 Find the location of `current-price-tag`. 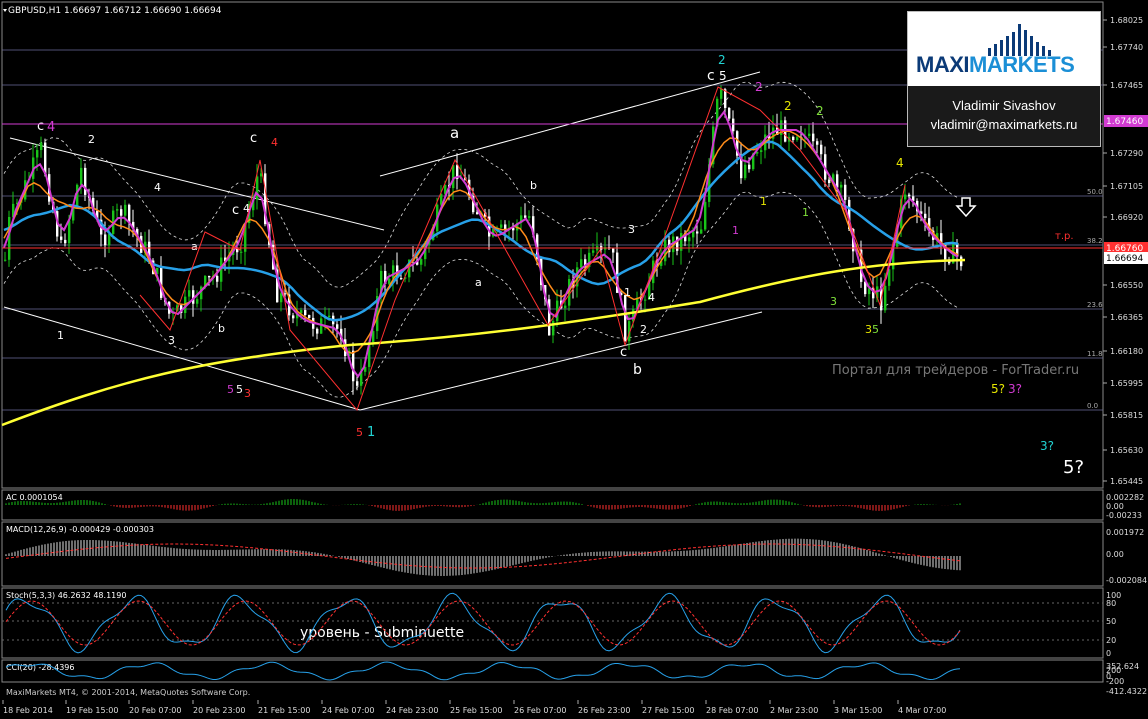

current-price-tag is located at coordinates (1126, 258).